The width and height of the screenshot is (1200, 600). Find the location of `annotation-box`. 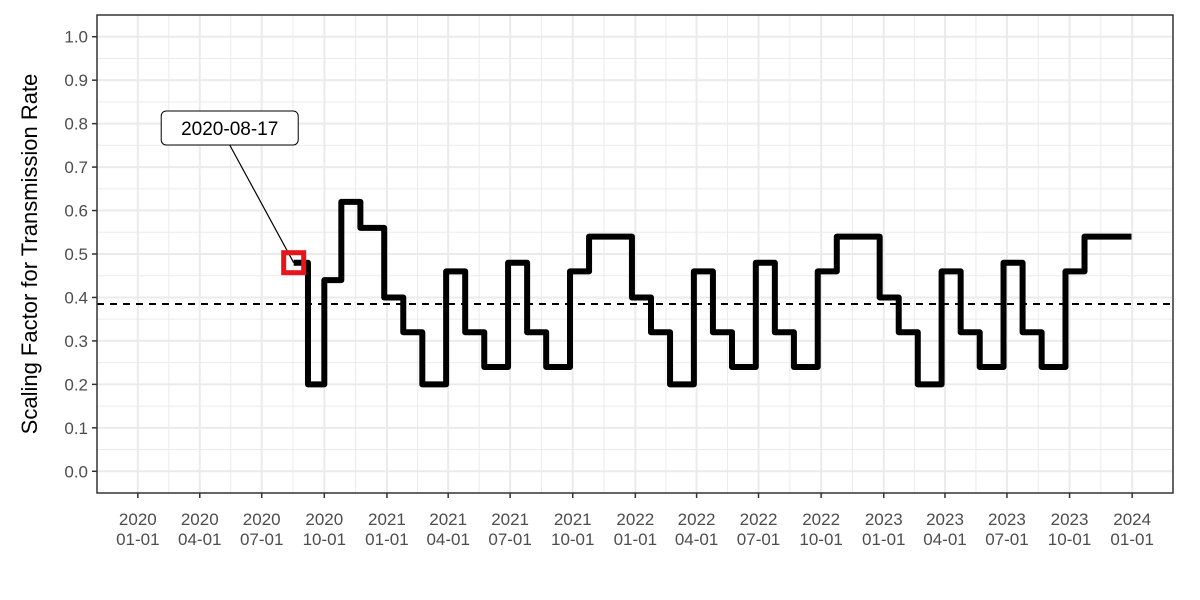

annotation-box is located at coordinates (229, 128).